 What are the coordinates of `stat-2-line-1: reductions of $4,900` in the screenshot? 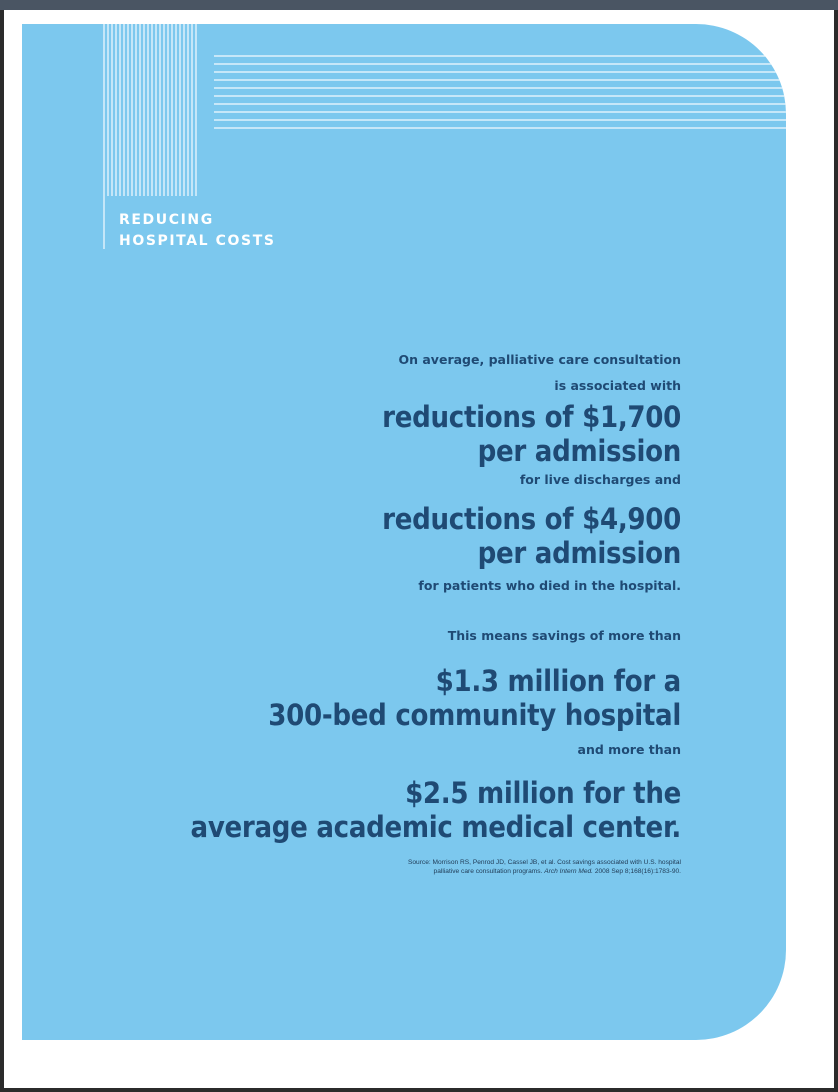 It's located at (531, 519).